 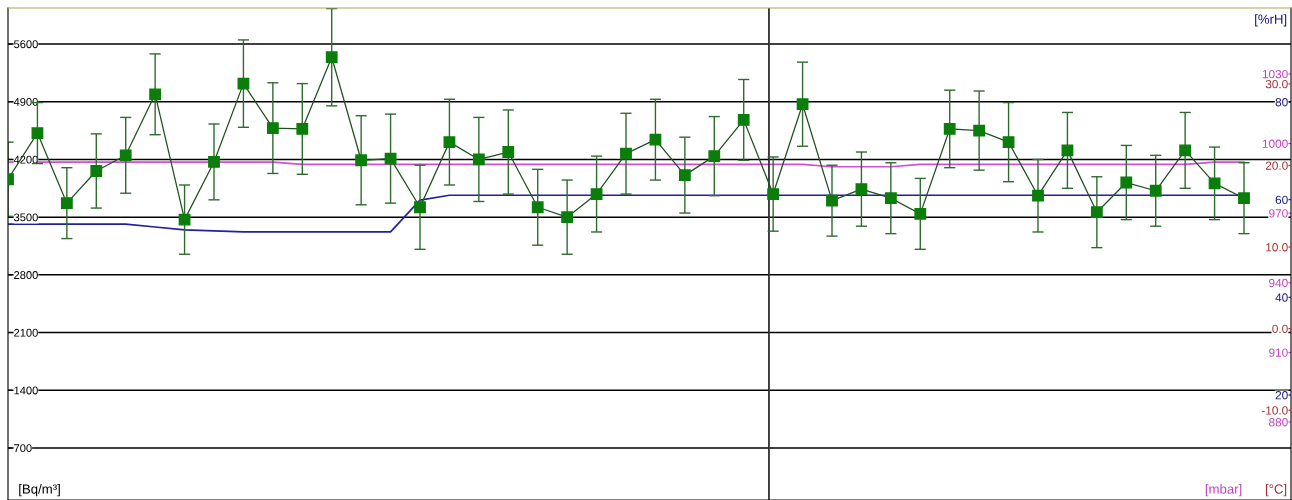 What do you see at coordinates (1275, 143) in the screenshot?
I see `y3-tick-label: 1000` at bounding box center [1275, 143].